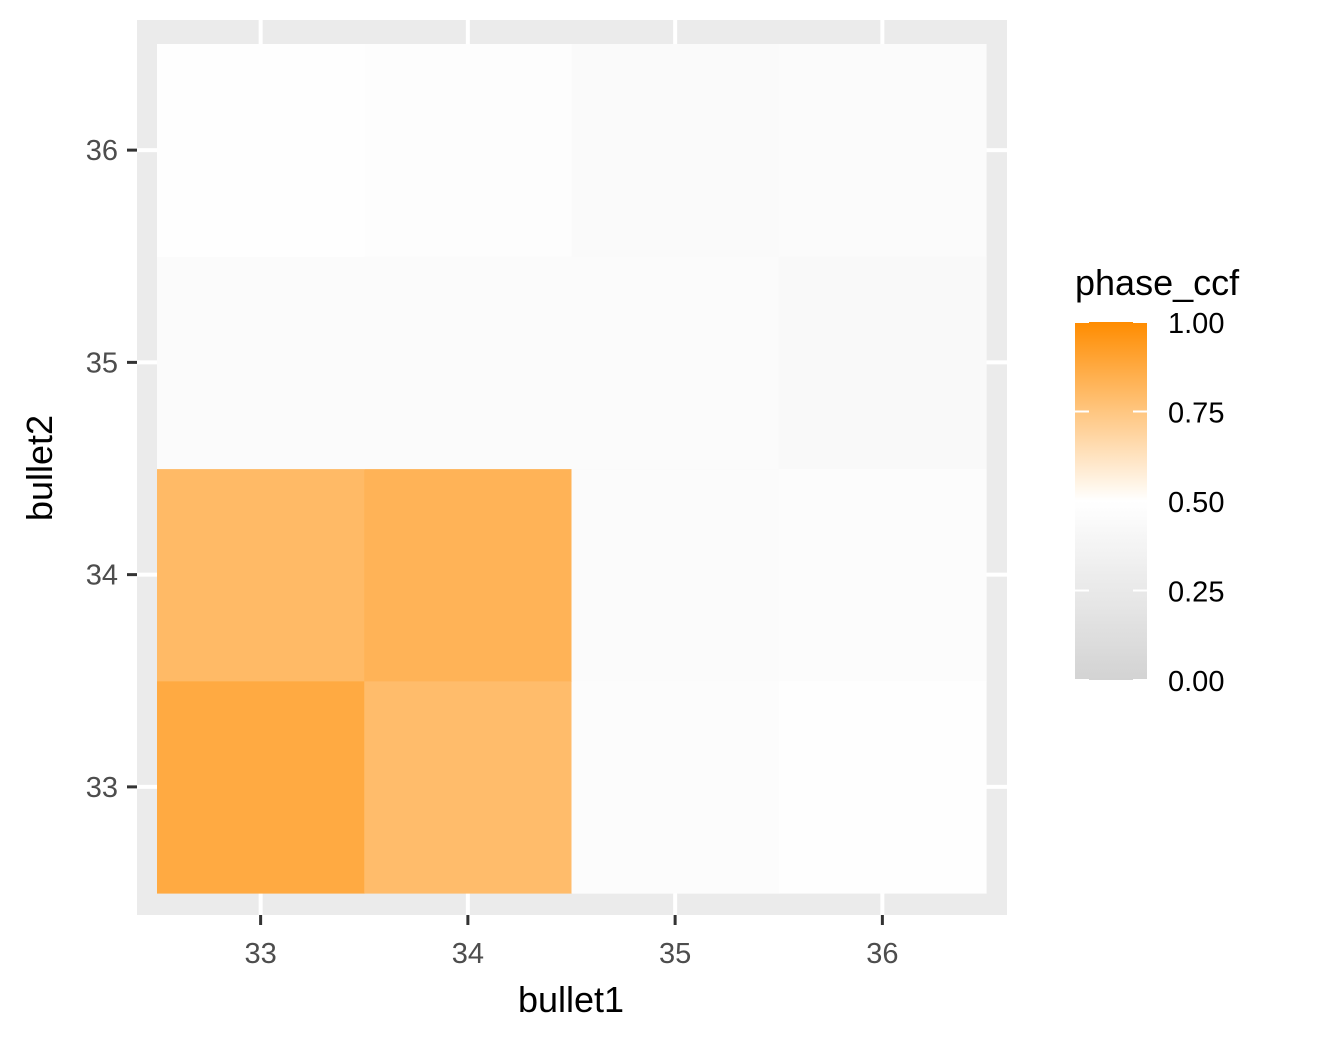 Image resolution: width=1330 pixels, height=1045 pixels. What do you see at coordinates (1196, 503) in the screenshot?
I see `legend-label: 0.50` at bounding box center [1196, 503].